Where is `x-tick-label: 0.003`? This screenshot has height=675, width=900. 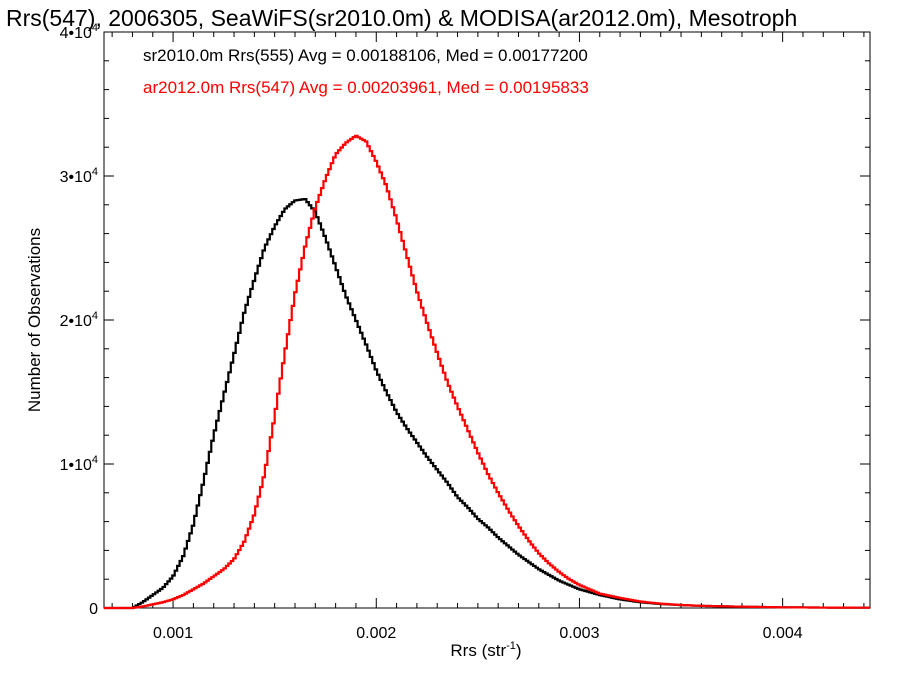 x-tick-label: 0.003 is located at coordinates (579, 633).